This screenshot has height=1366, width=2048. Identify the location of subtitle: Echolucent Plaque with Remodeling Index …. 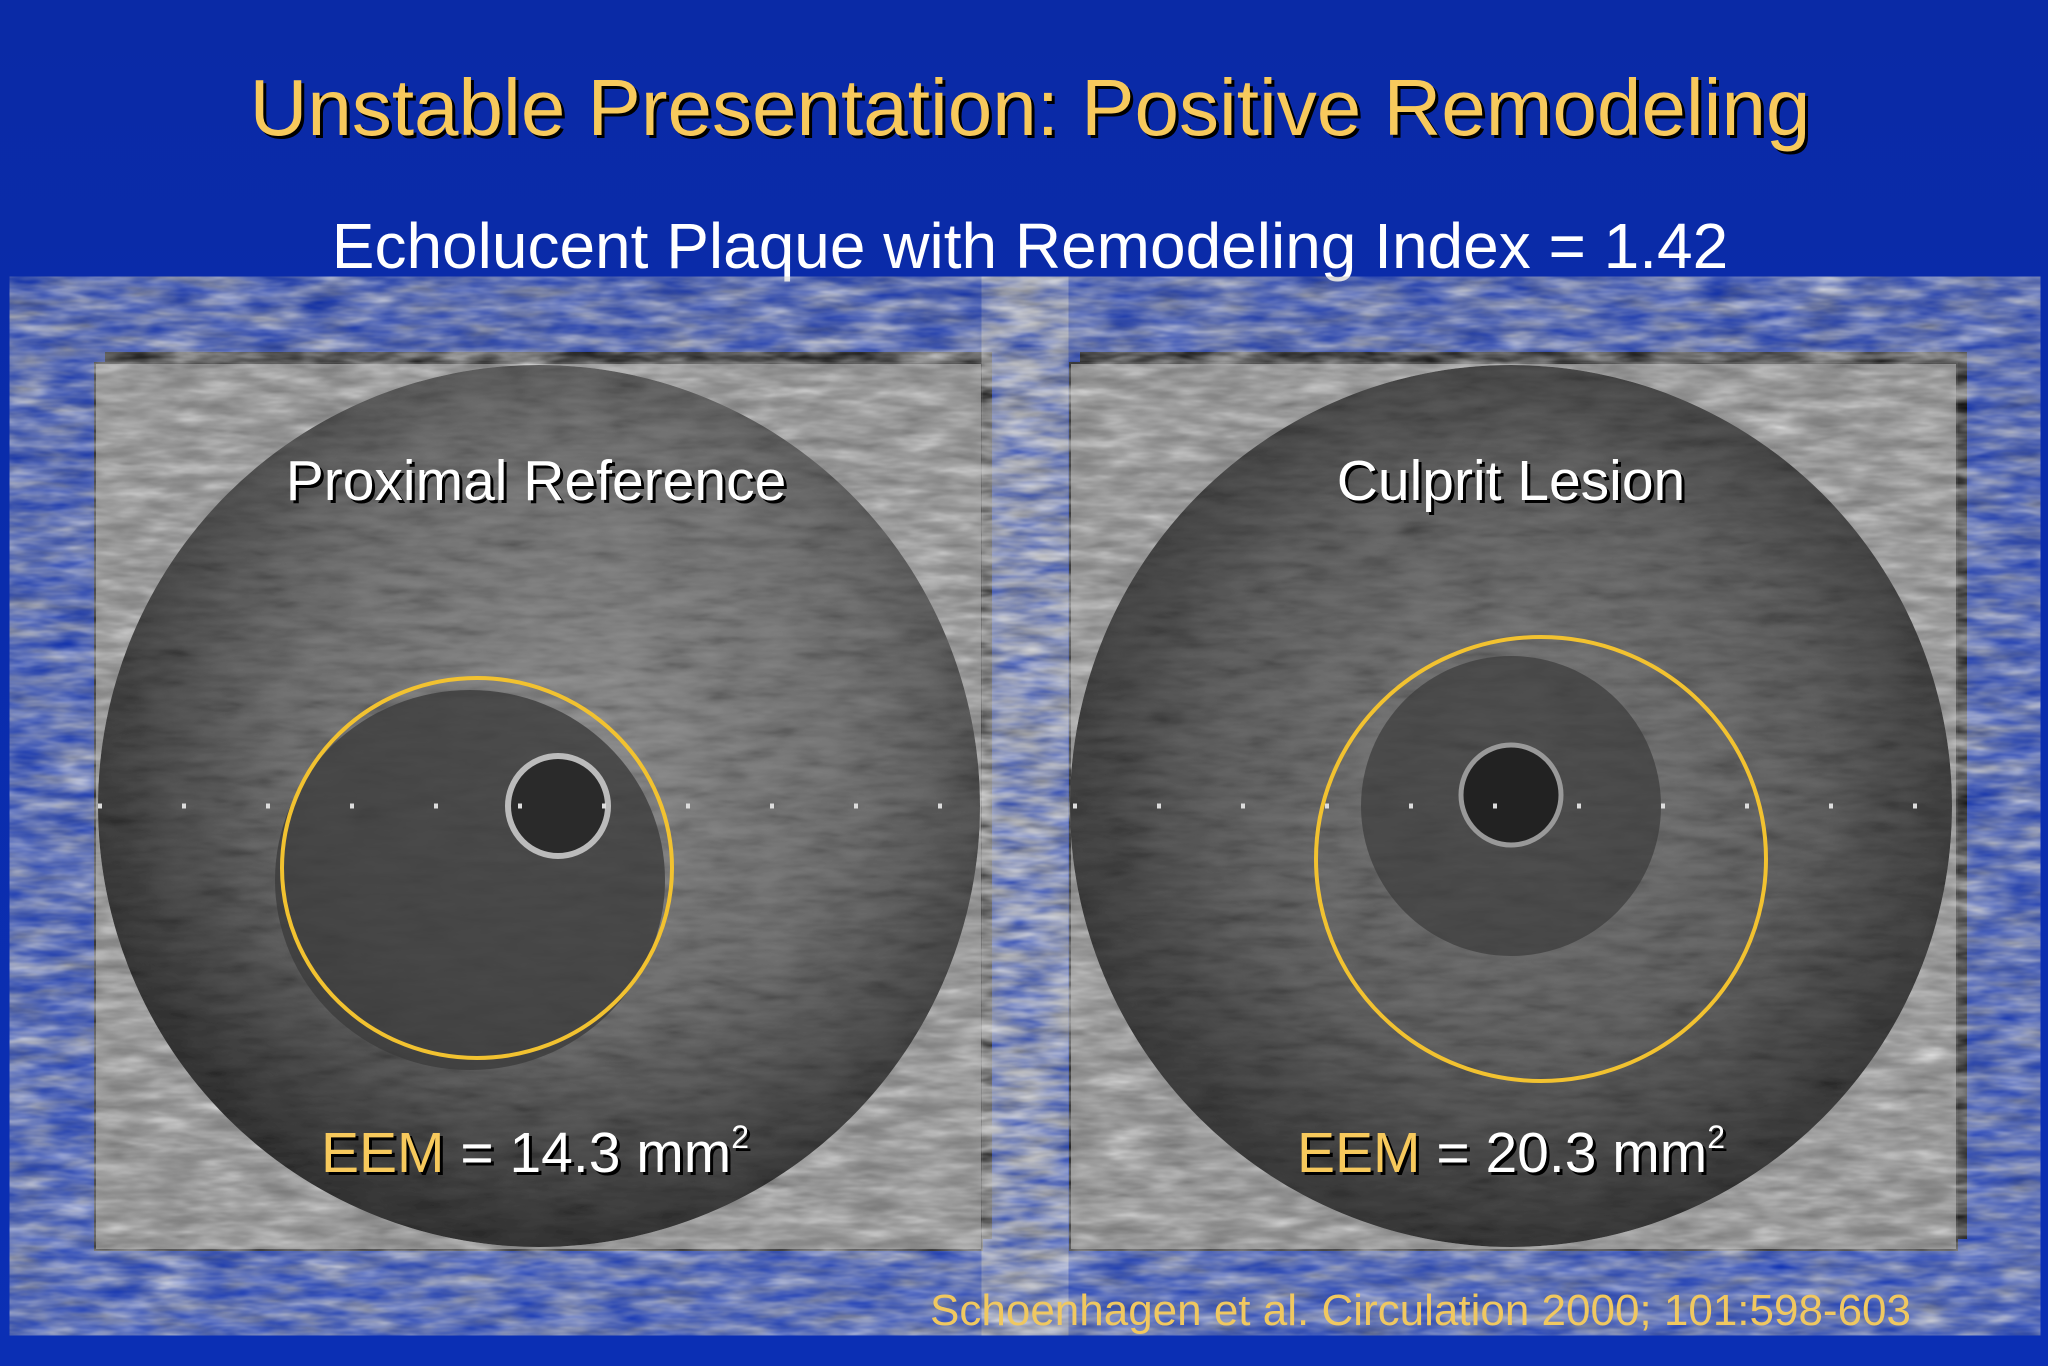
(1030, 246).